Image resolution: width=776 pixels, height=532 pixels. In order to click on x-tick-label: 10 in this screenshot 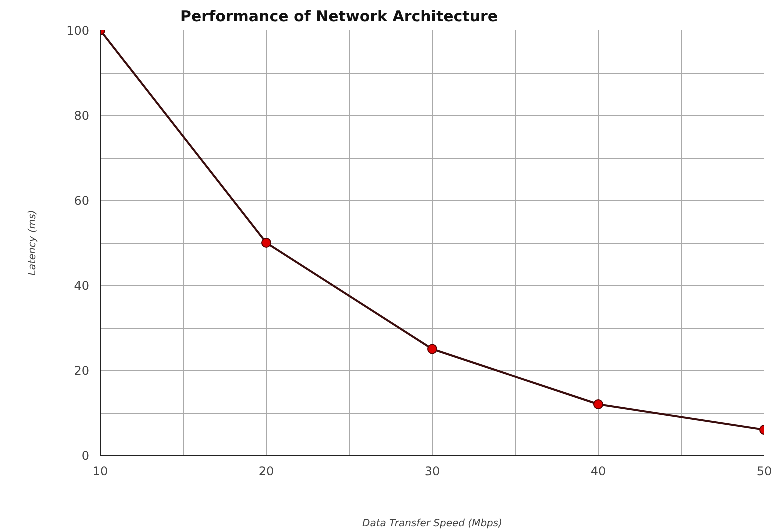, I will do `click(100, 471)`.